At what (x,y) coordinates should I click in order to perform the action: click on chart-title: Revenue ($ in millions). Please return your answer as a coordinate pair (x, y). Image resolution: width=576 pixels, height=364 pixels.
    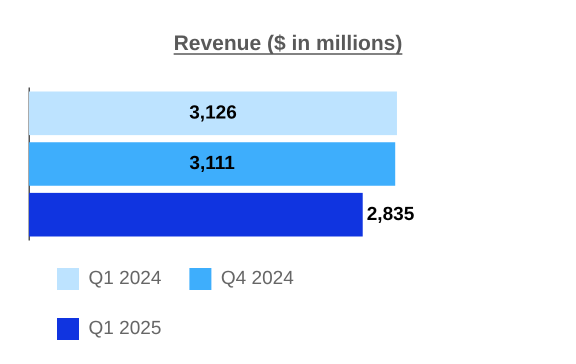
    Looking at the image, I should click on (288, 43).